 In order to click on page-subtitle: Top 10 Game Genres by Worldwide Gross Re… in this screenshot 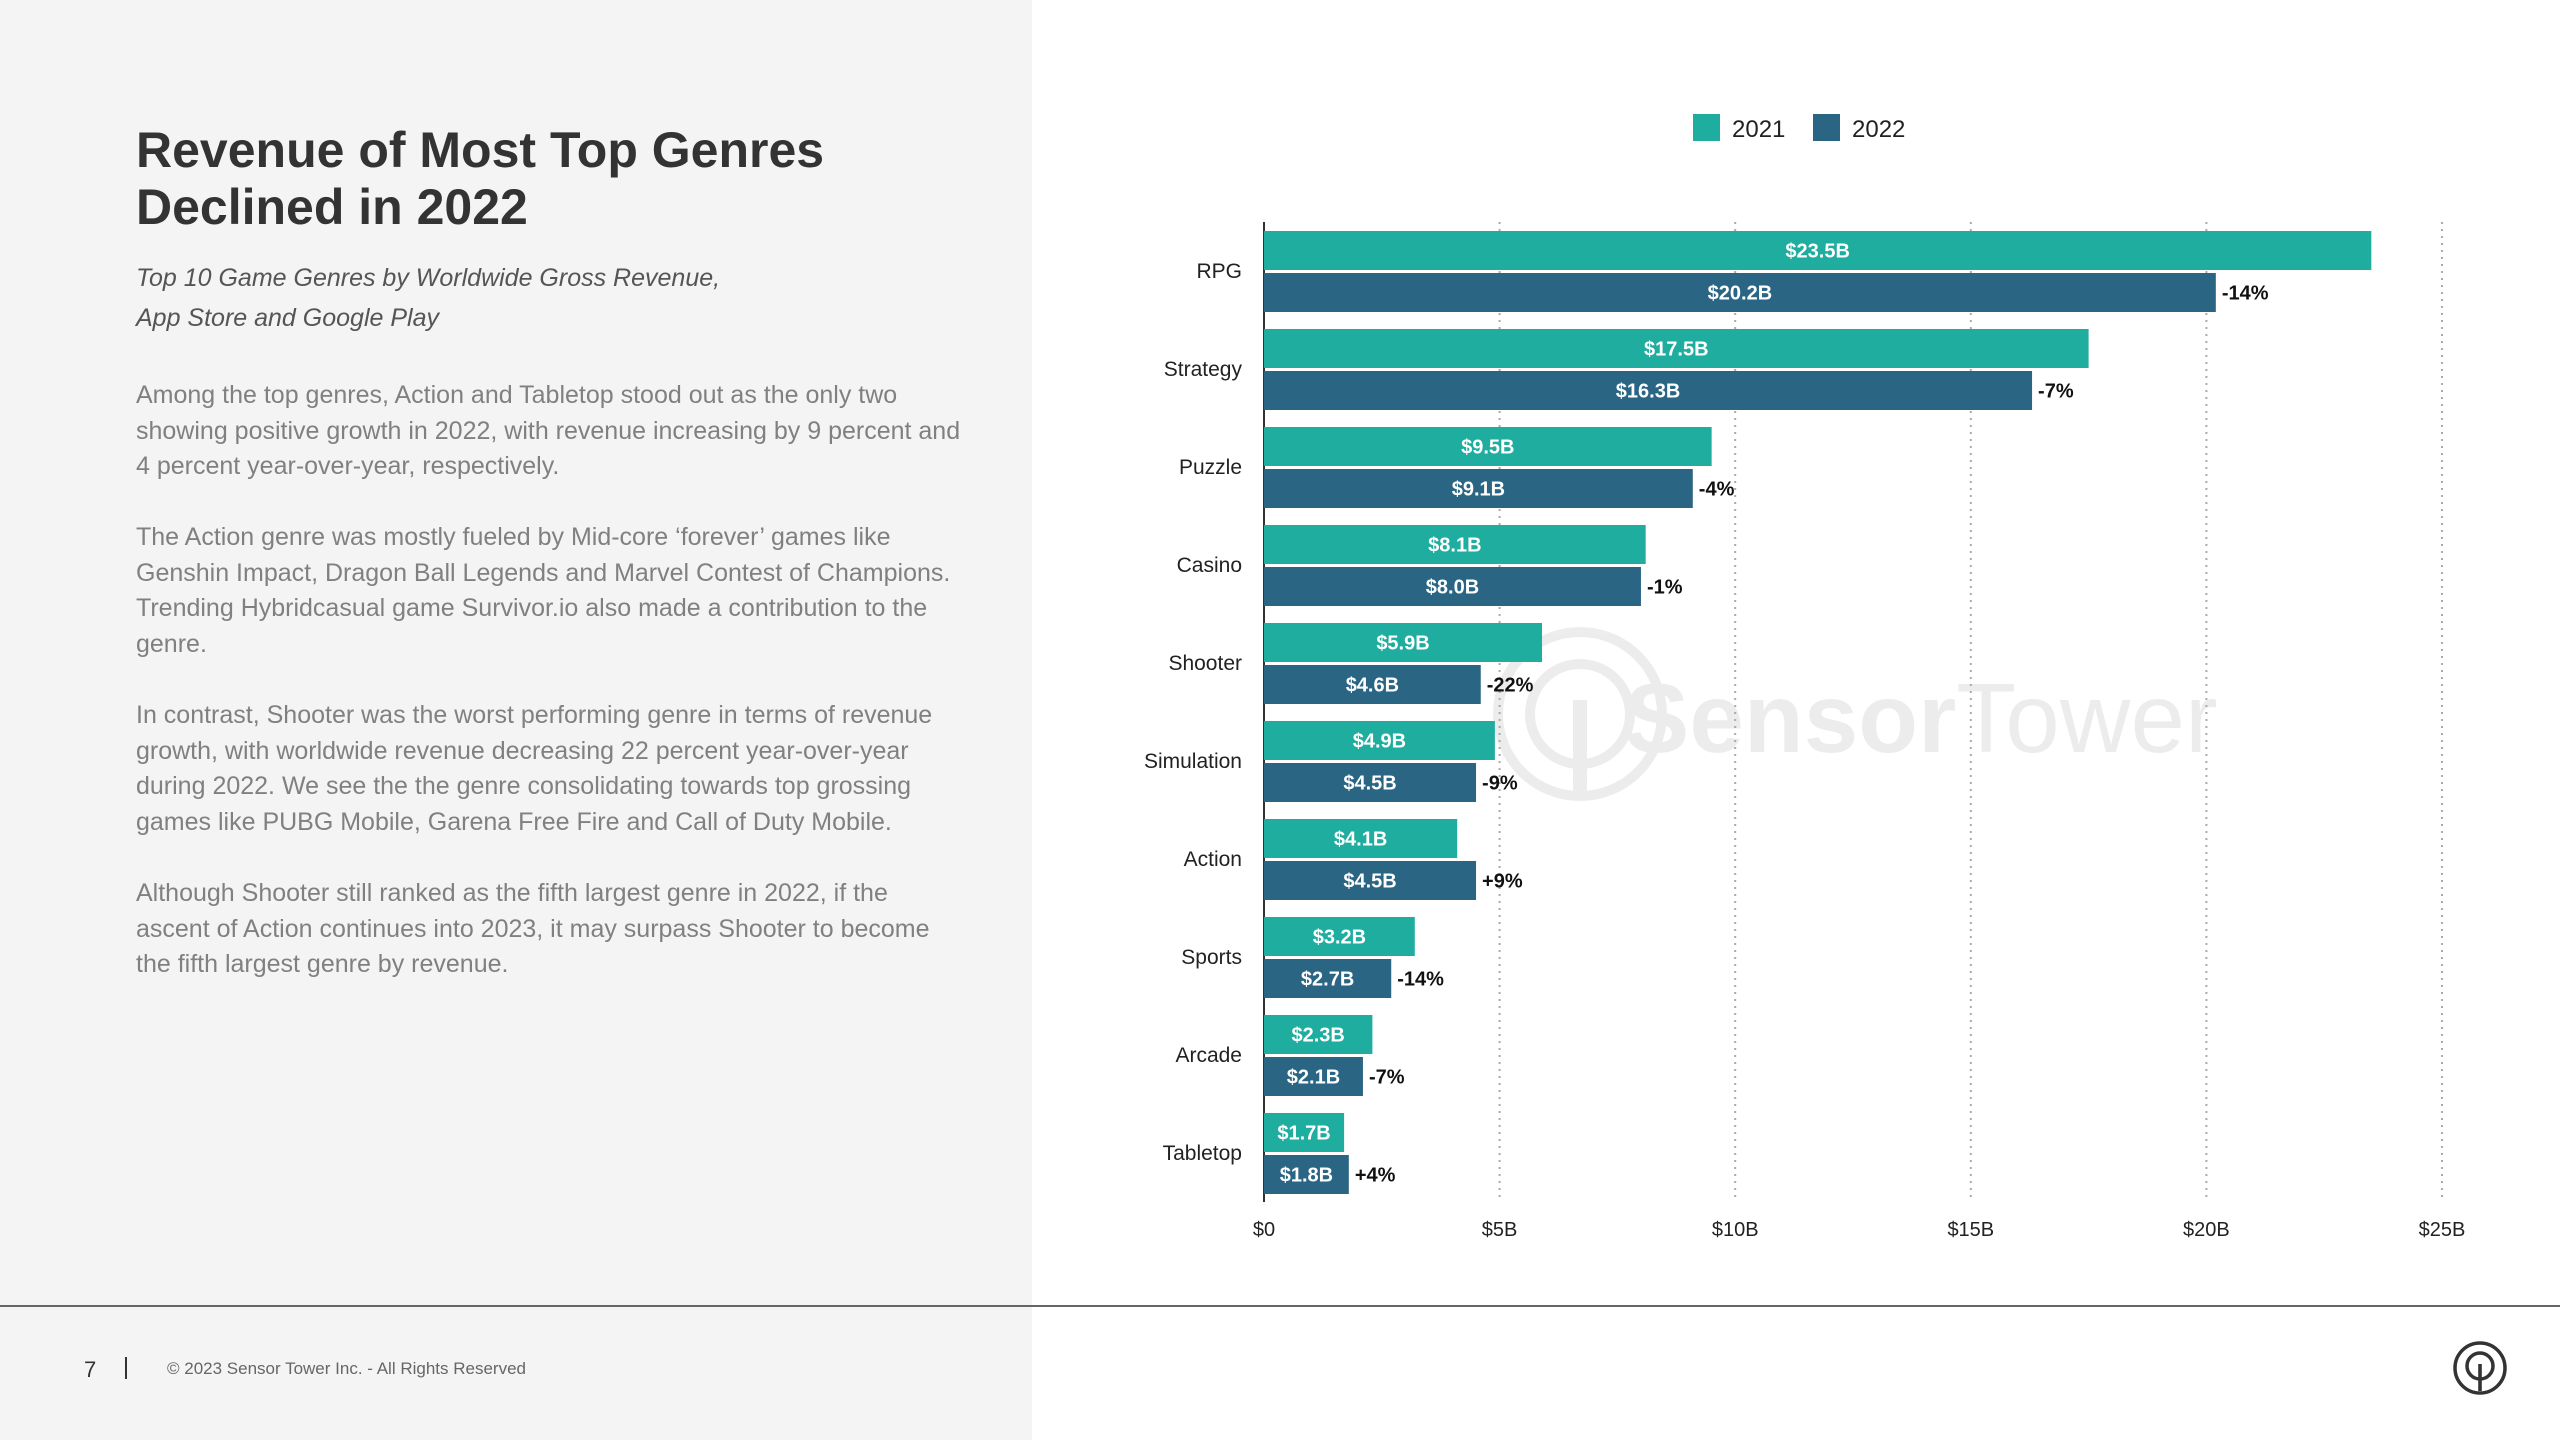, I will do `click(566, 298)`.